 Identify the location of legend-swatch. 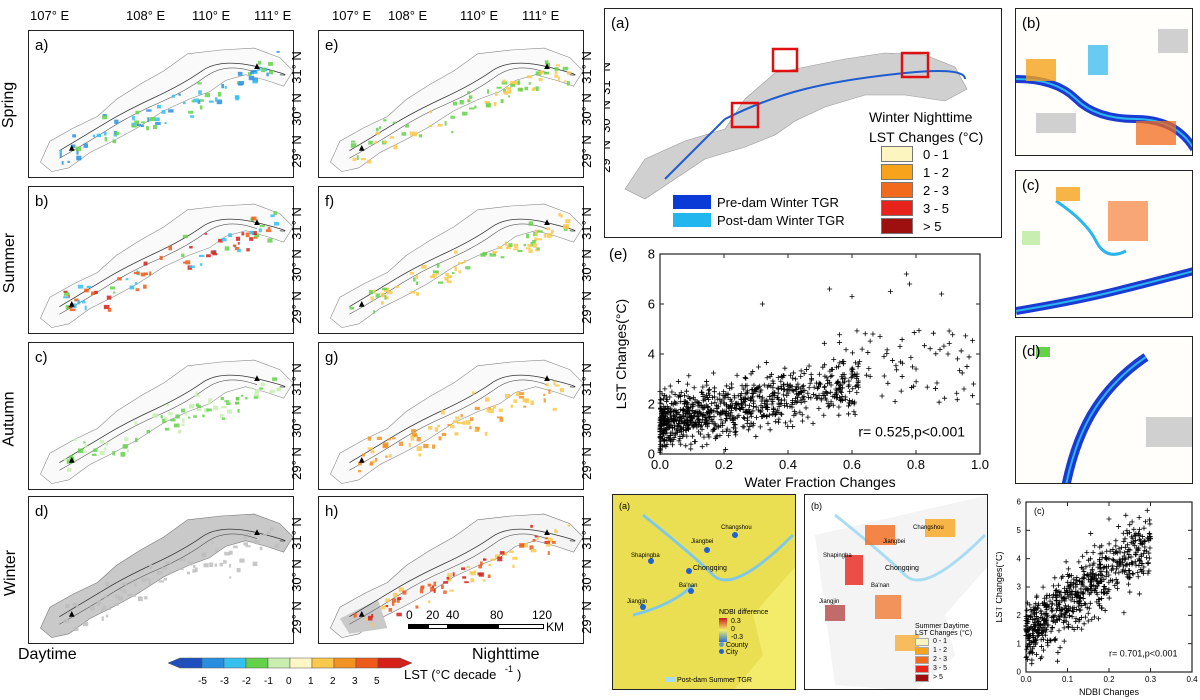
(897, 208).